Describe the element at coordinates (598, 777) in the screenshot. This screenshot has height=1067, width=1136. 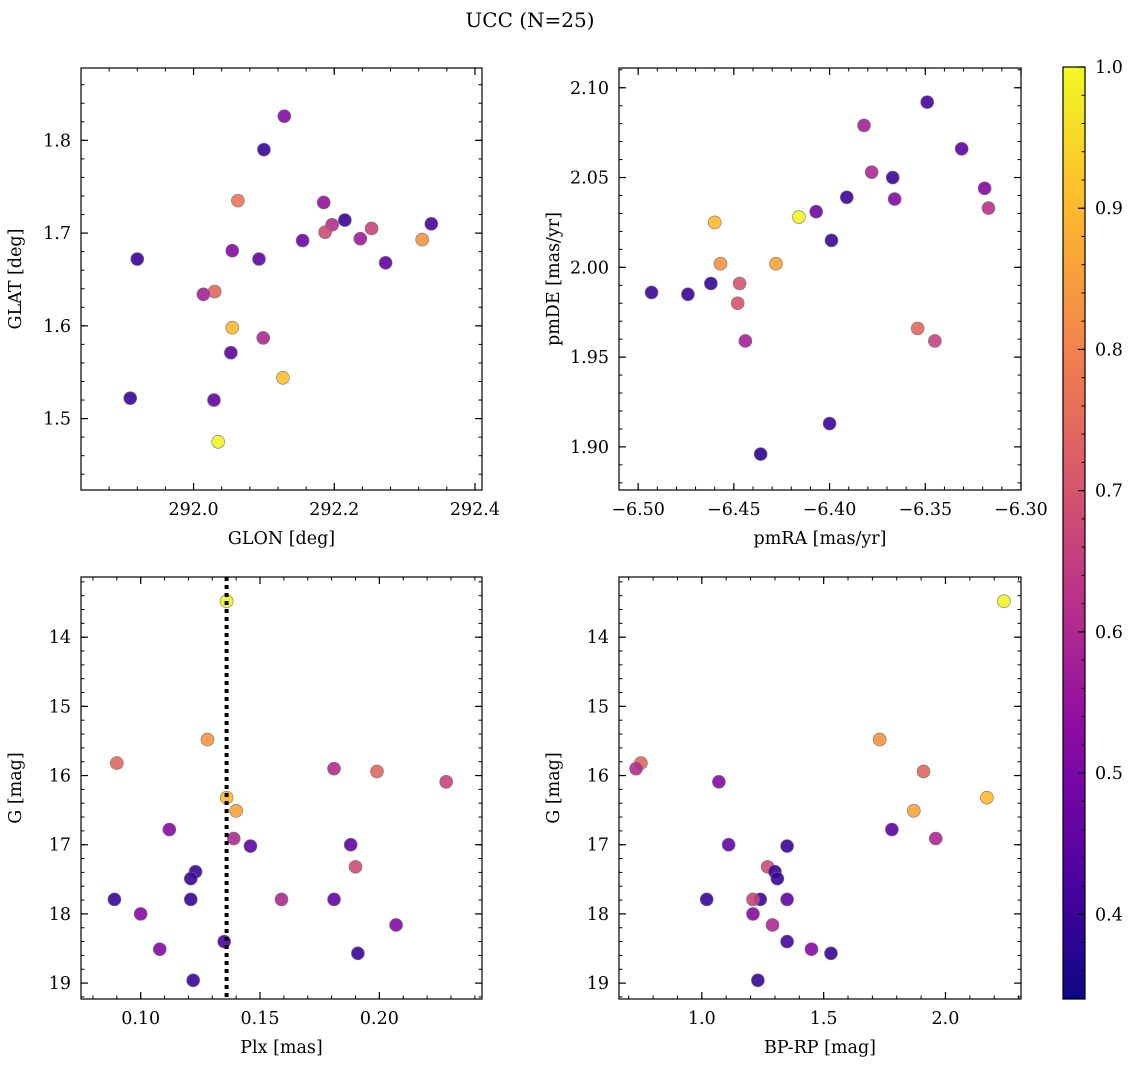
I see `bprp-g-ytick-label: 16` at that location.